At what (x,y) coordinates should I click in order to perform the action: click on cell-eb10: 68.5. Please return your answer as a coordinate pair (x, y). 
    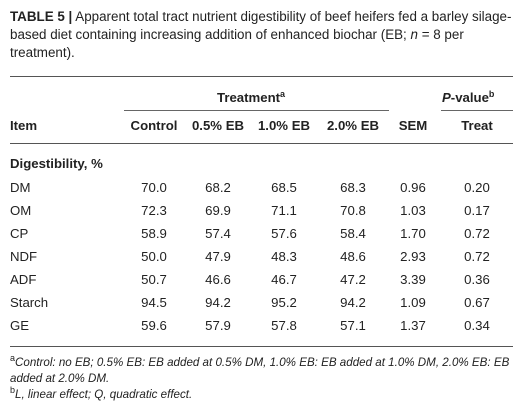
    Looking at the image, I should click on (284, 187).